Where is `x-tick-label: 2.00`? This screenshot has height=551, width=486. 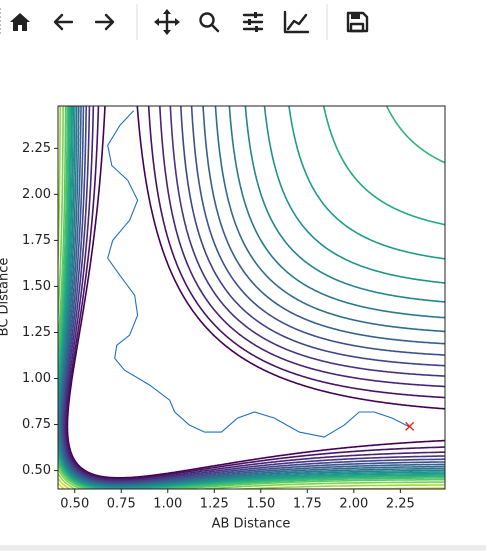 x-tick-label: 2.00 is located at coordinates (353, 504).